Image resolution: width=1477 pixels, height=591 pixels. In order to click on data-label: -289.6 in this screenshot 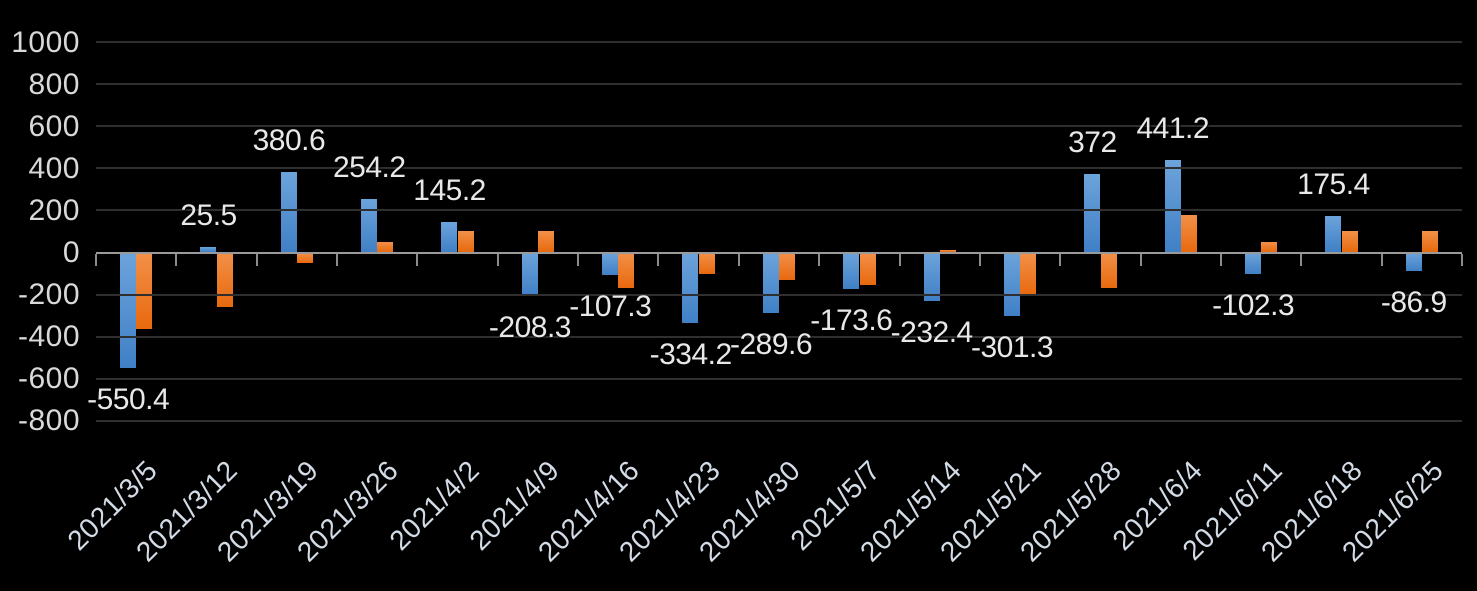, I will do `click(771, 345)`.